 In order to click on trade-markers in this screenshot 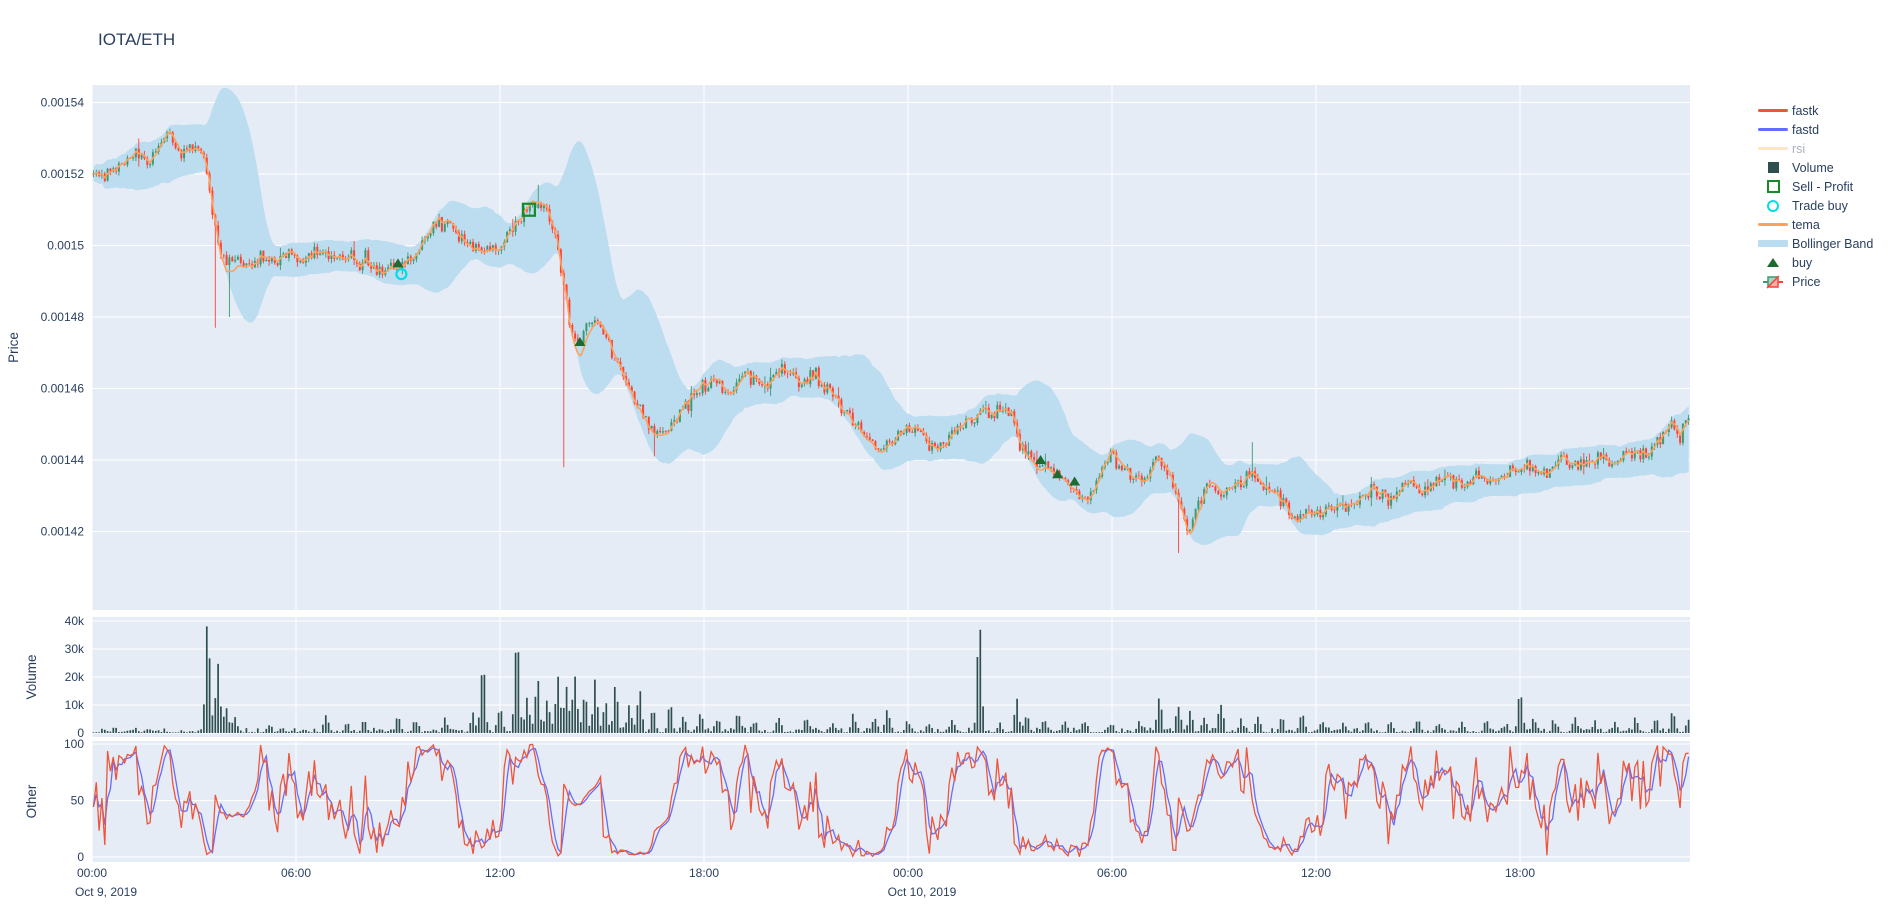, I will do `click(736, 344)`.